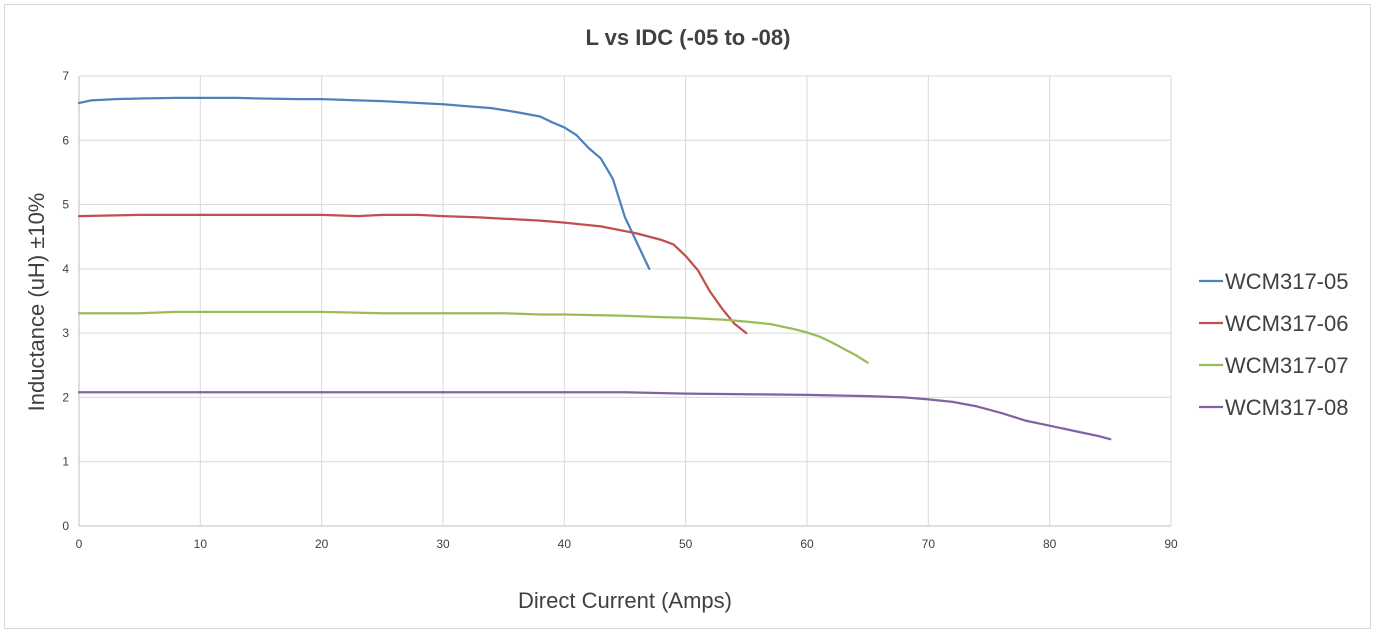 The image size is (1377, 635). Describe the element at coordinates (1050, 544) in the screenshot. I see `x-tick-label: 80` at that location.